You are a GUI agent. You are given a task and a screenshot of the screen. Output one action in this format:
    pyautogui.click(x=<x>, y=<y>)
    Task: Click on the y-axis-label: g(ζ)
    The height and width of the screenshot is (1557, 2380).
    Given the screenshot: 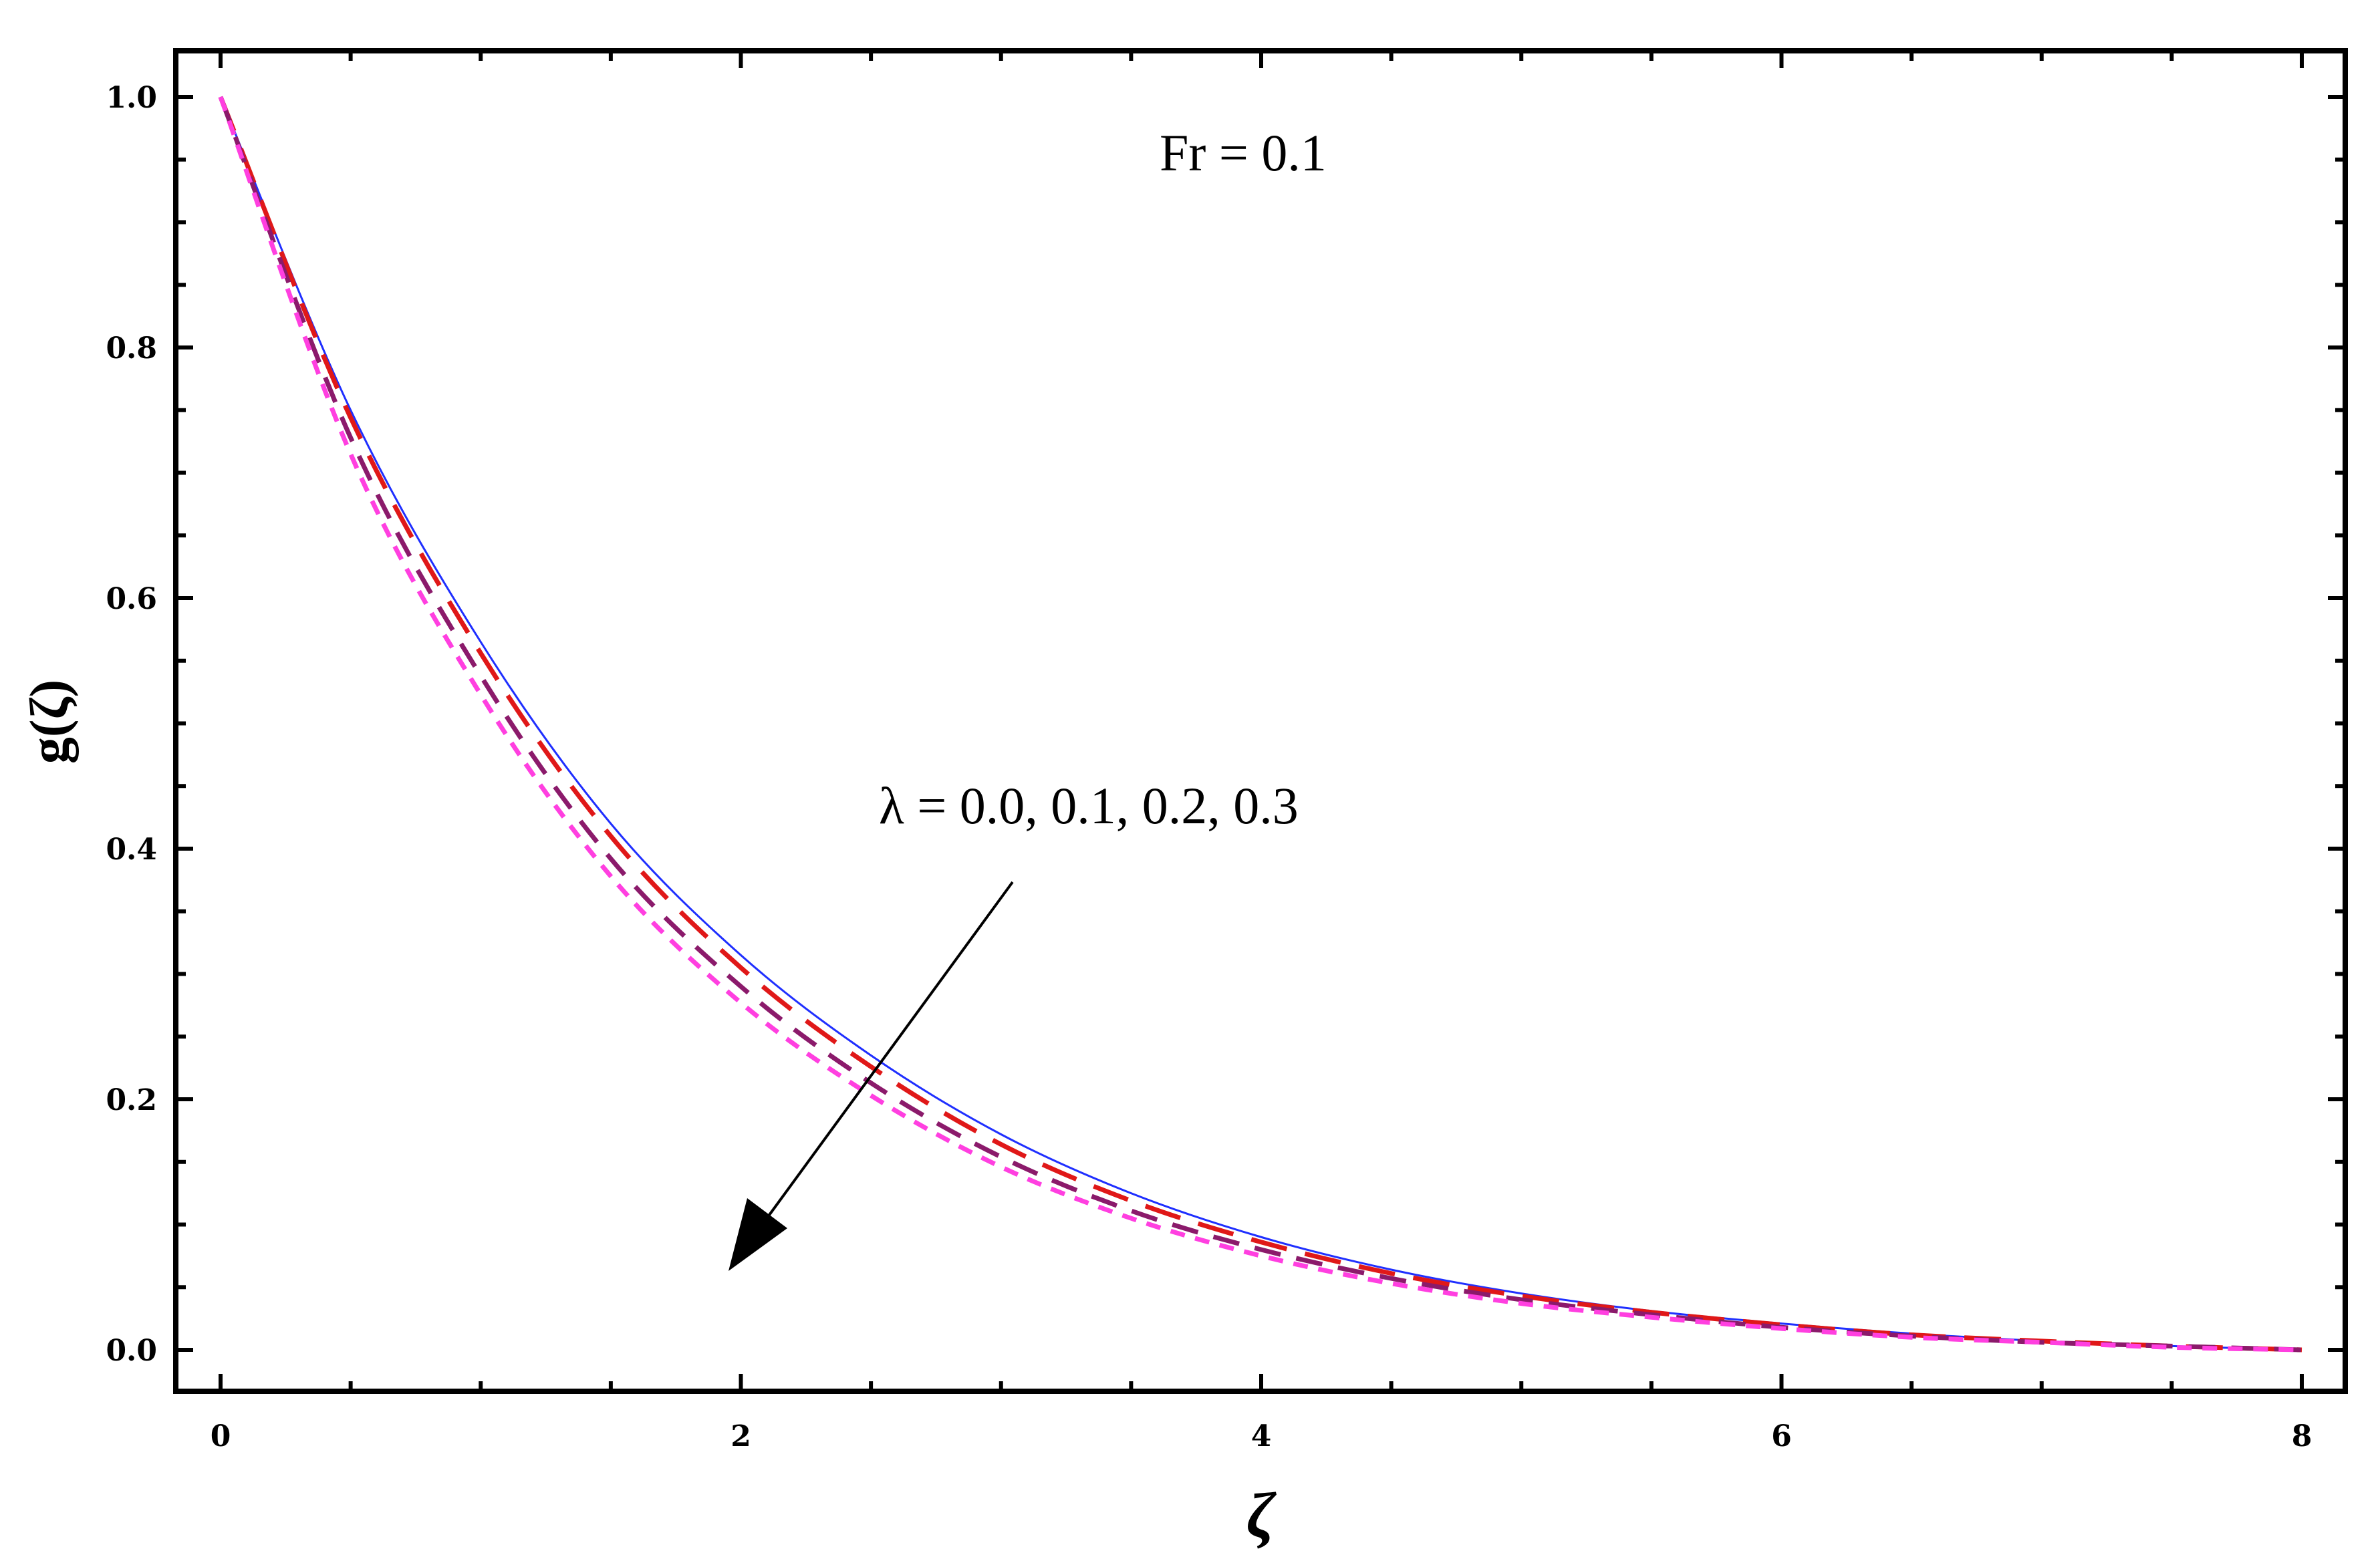 What is the action you would take?
    pyautogui.click(x=49, y=722)
    